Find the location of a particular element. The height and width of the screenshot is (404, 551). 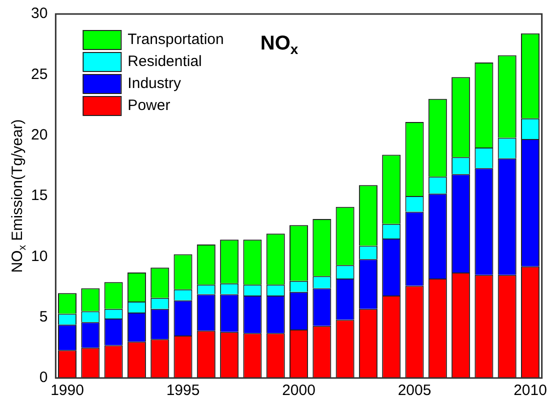

legend-label: Industry is located at coordinates (155, 83).